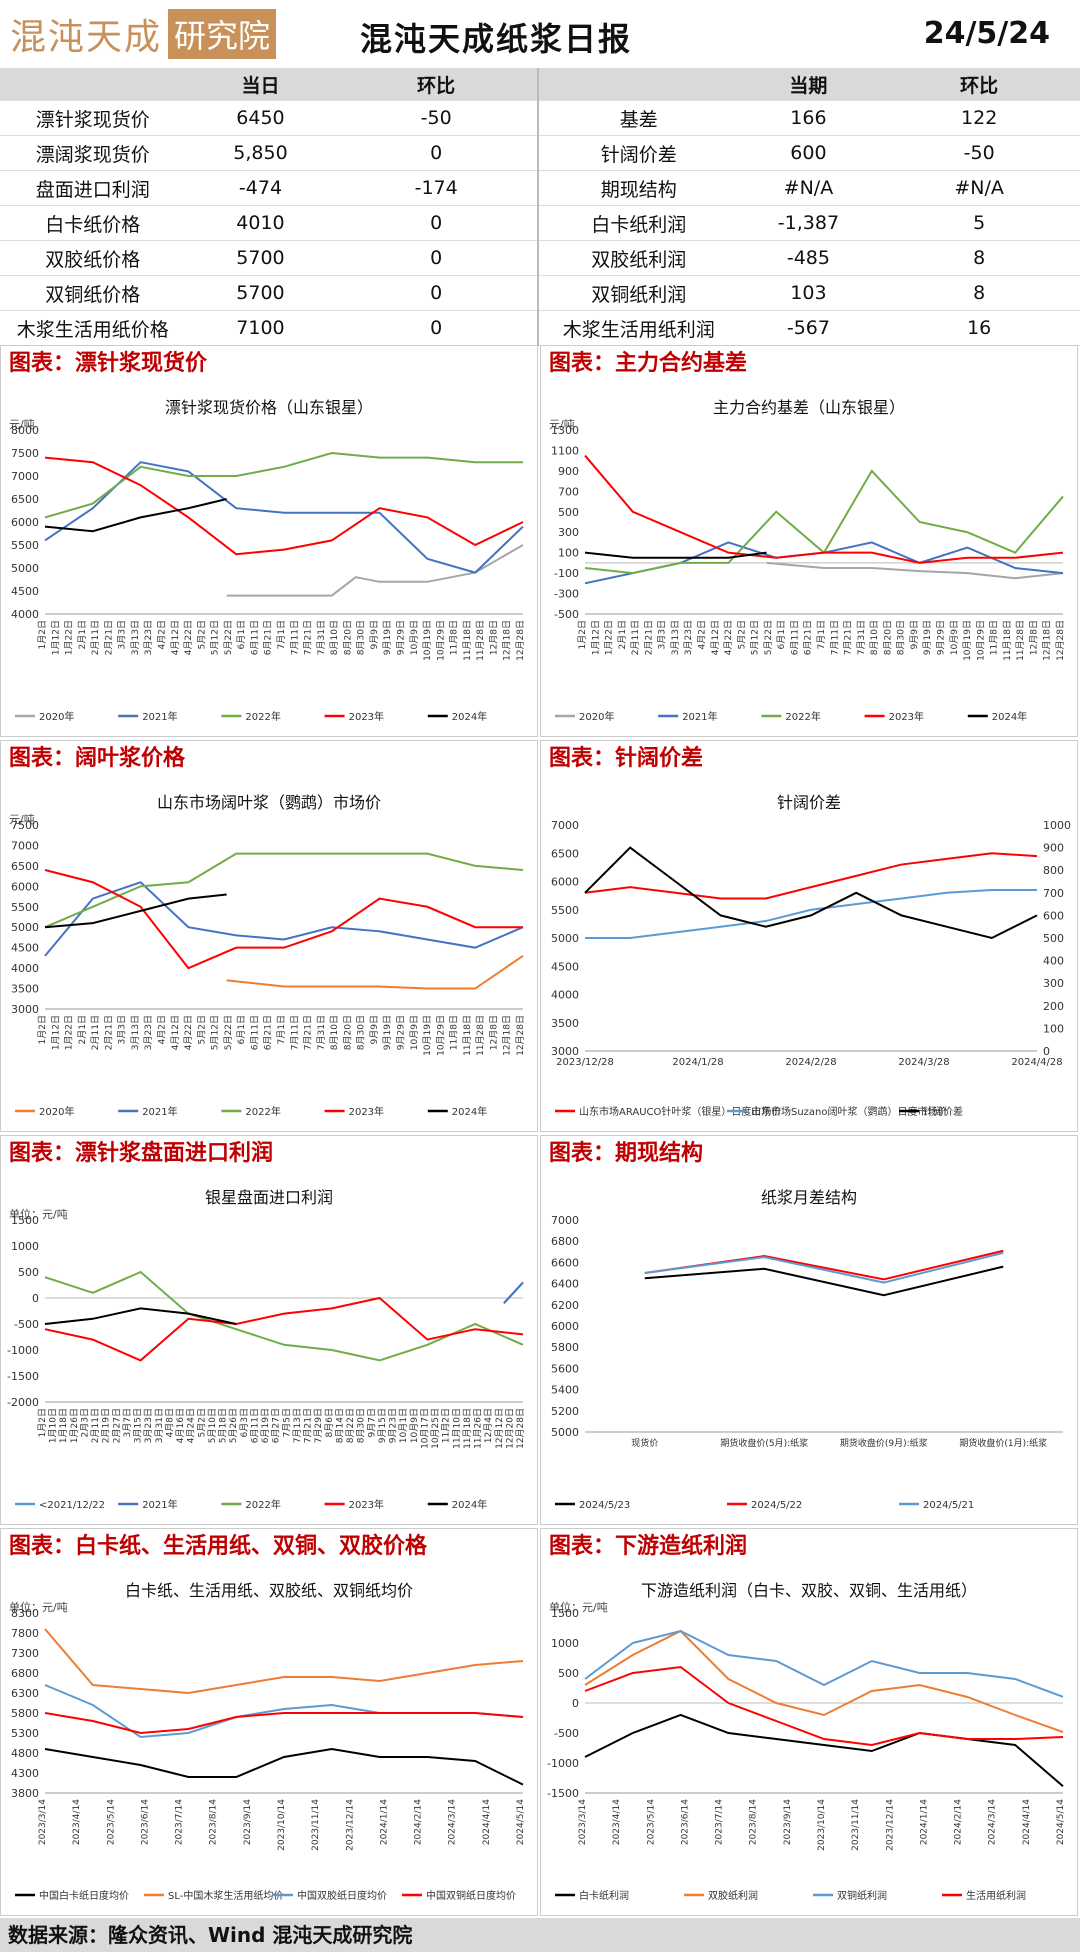  Describe the element at coordinates (565, 1305) in the screenshot. I see `y-tick-label: 6200` at that location.